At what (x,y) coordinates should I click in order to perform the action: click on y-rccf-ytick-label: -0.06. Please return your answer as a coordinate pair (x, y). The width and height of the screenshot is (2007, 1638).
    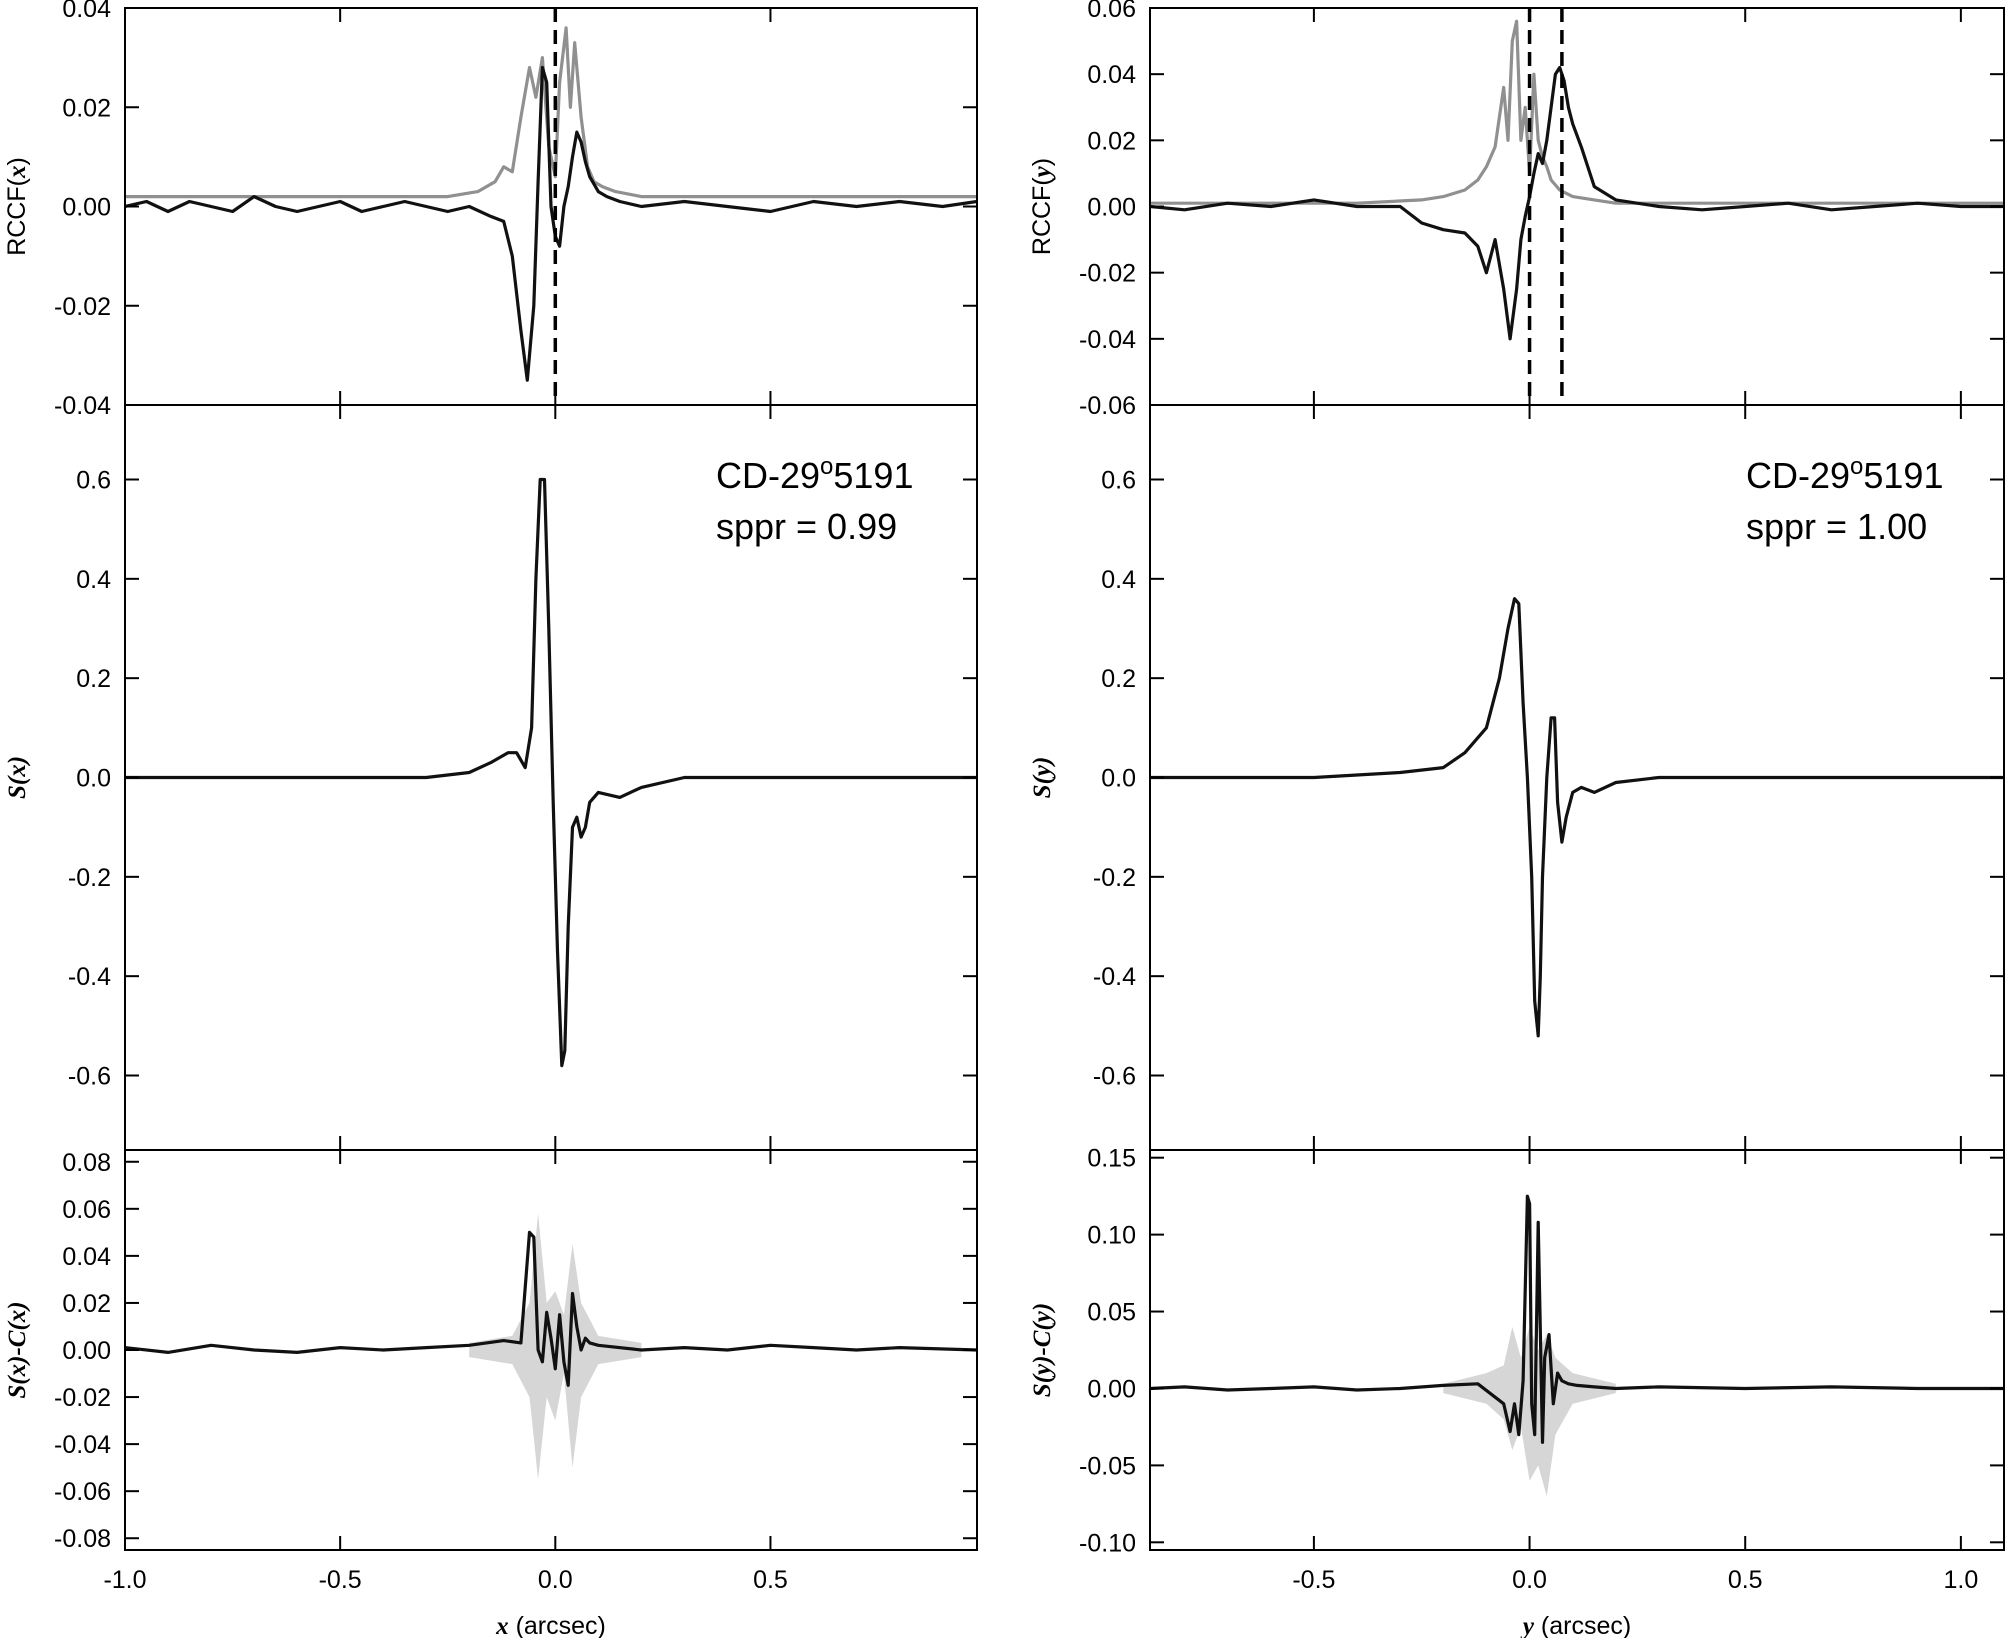
    Looking at the image, I should click on (1107, 406).